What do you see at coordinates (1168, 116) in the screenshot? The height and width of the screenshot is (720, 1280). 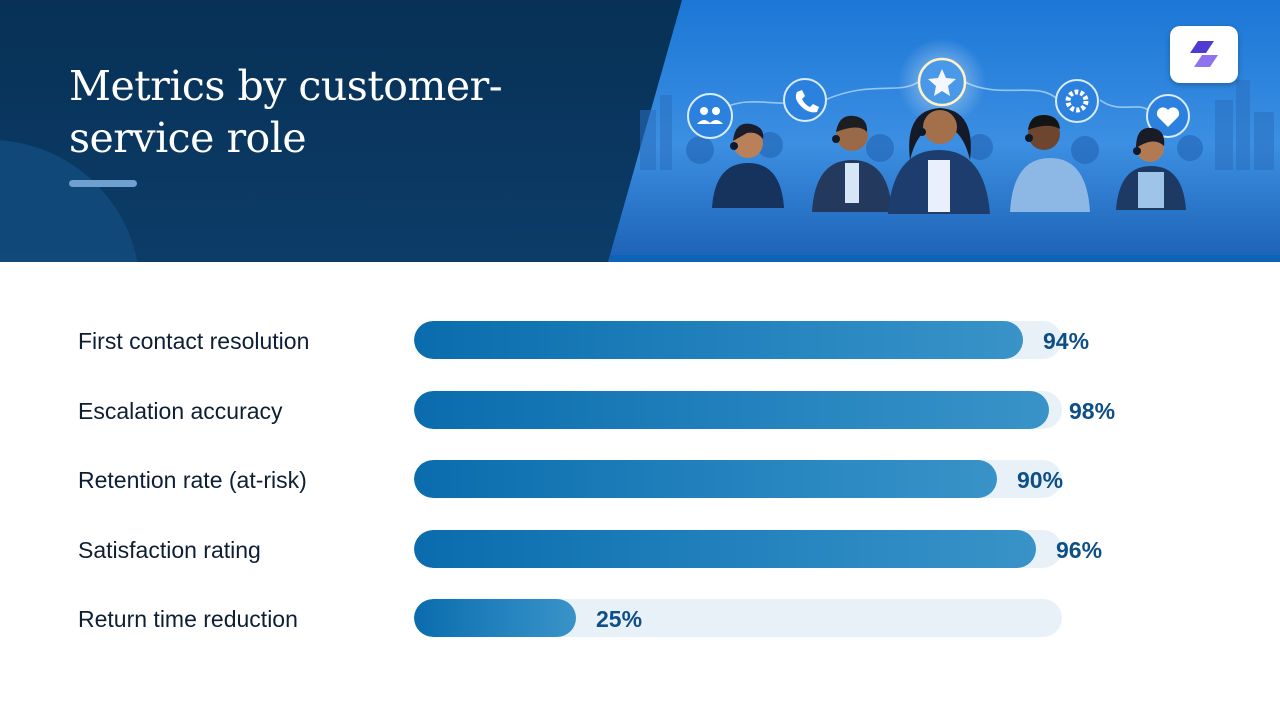 I see `heart-icon` at bounding box center [1168, 116].